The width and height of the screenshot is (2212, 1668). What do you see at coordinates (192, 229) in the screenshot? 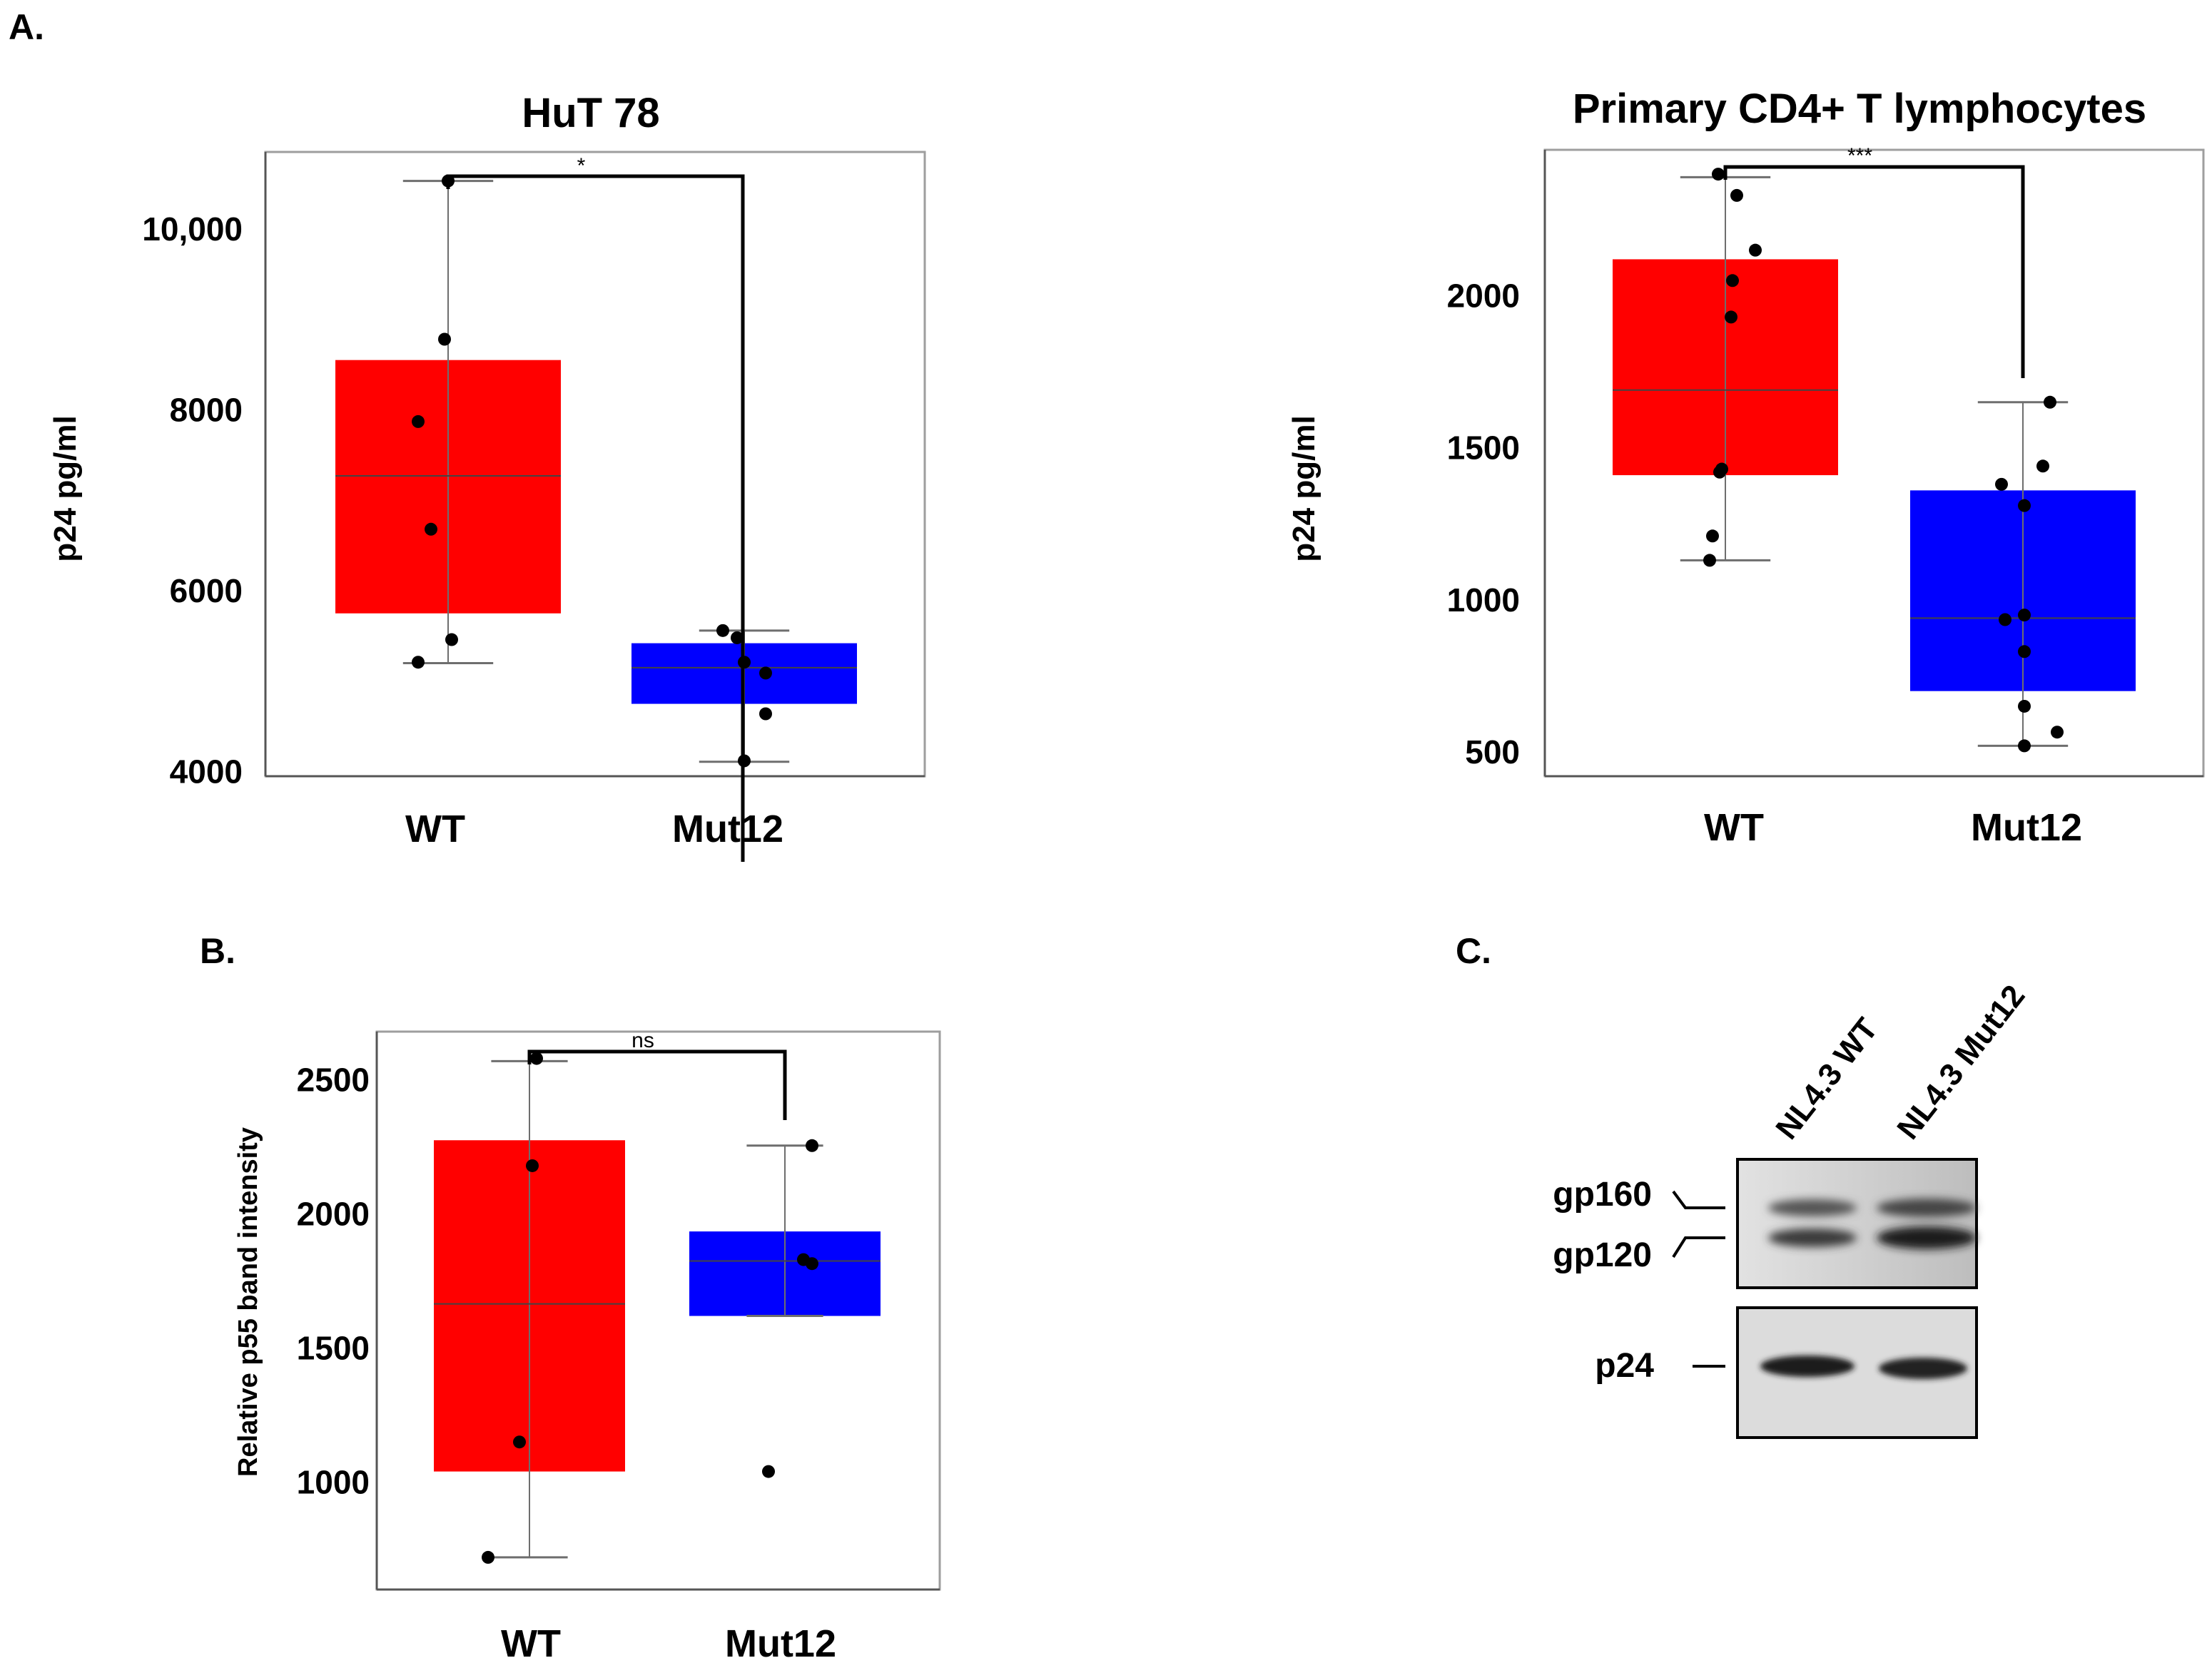
I see `y-tick-label: 10,000` at bounding box center [192, 229].